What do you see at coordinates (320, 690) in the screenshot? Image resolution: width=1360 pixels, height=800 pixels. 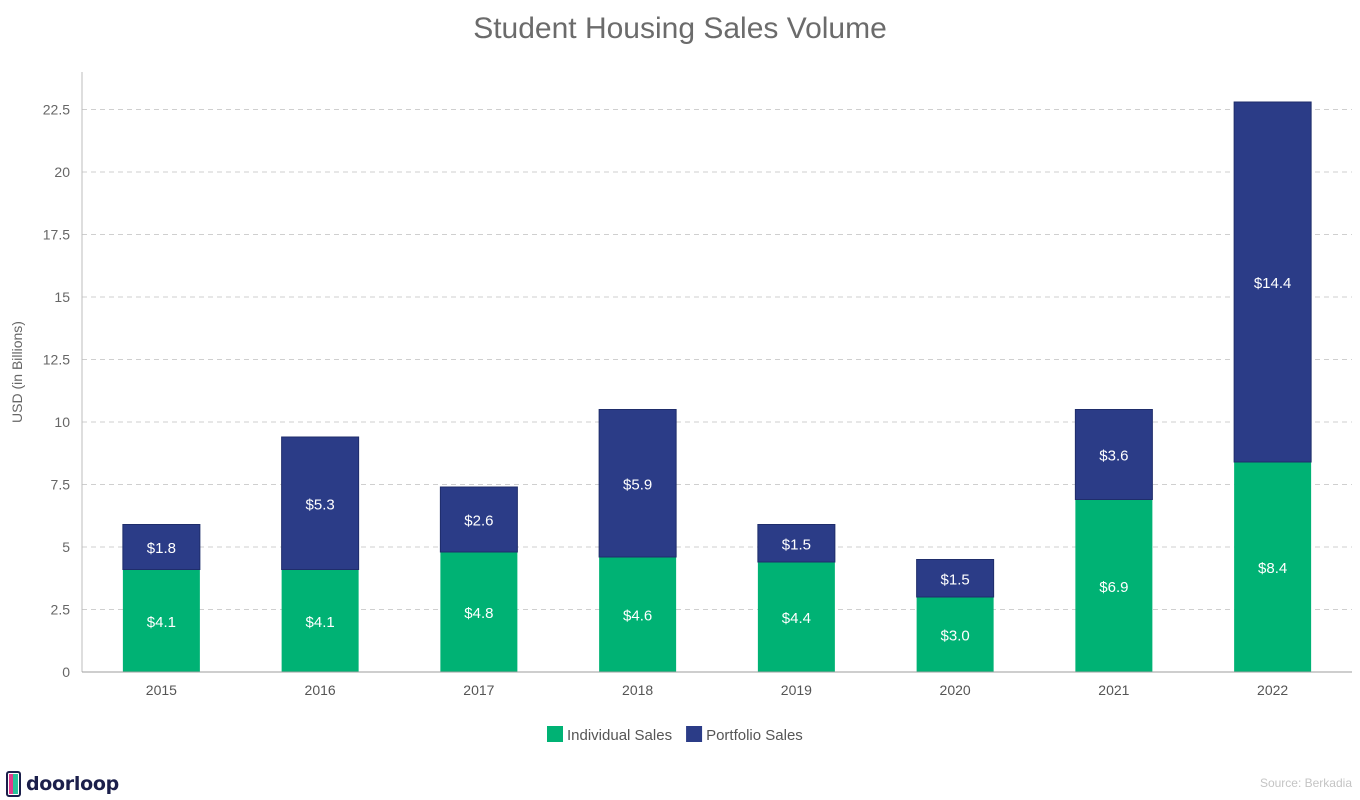 I see `x-tick-label: 2016` at bounding box center [320, 690].